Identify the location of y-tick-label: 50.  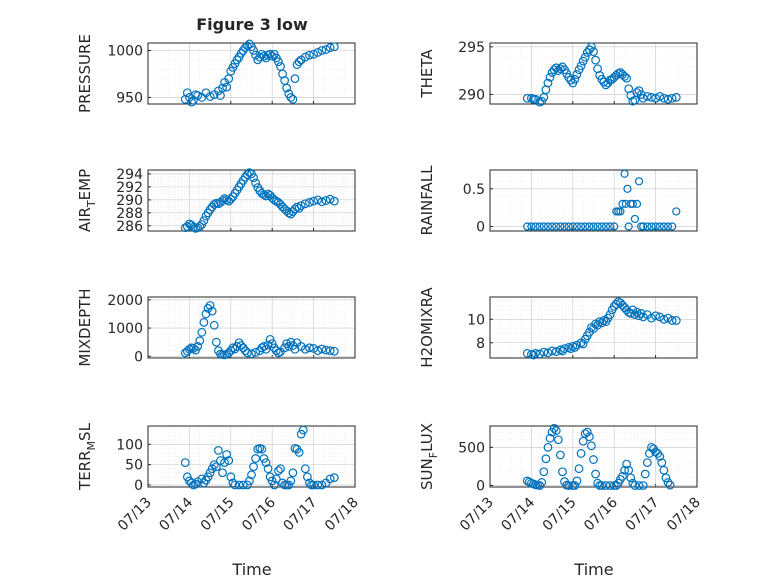
(134, 466).